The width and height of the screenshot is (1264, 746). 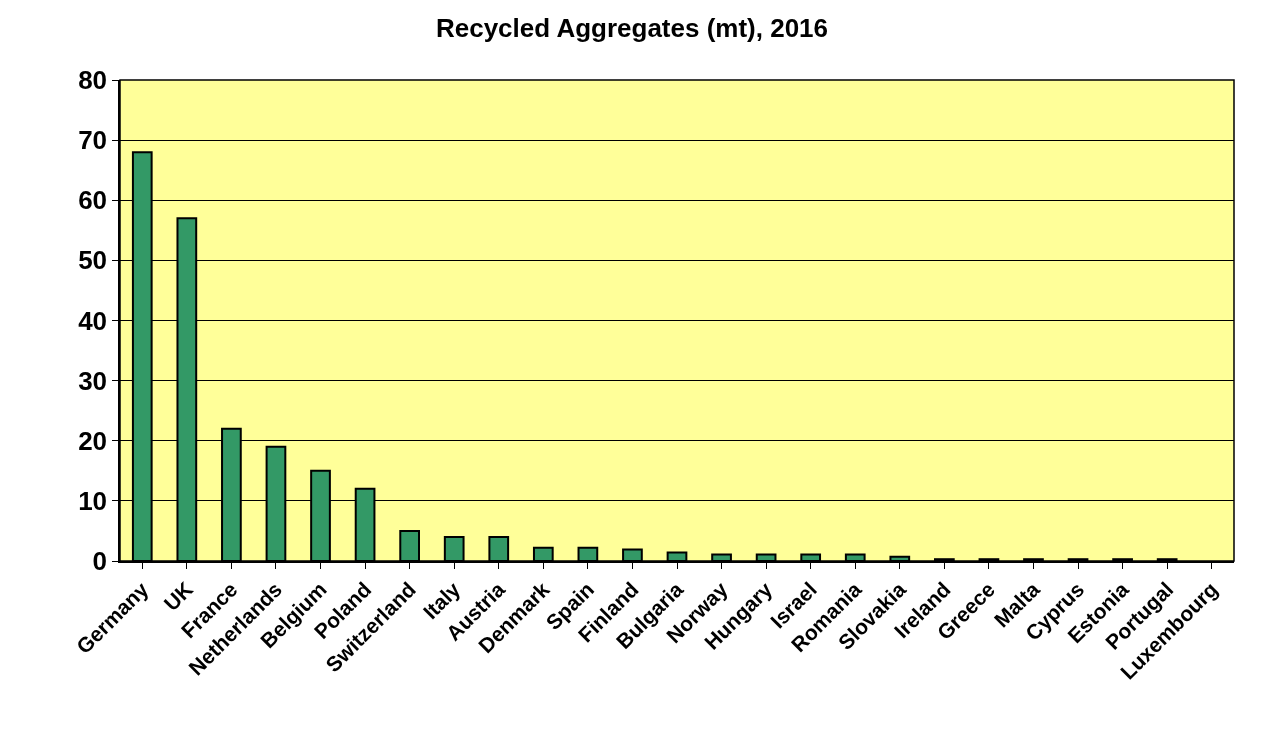 What do you see at coordinates (93, 80) in the screenshot?
I see `y-tick-label: 80` at bounding box center [93, 80].